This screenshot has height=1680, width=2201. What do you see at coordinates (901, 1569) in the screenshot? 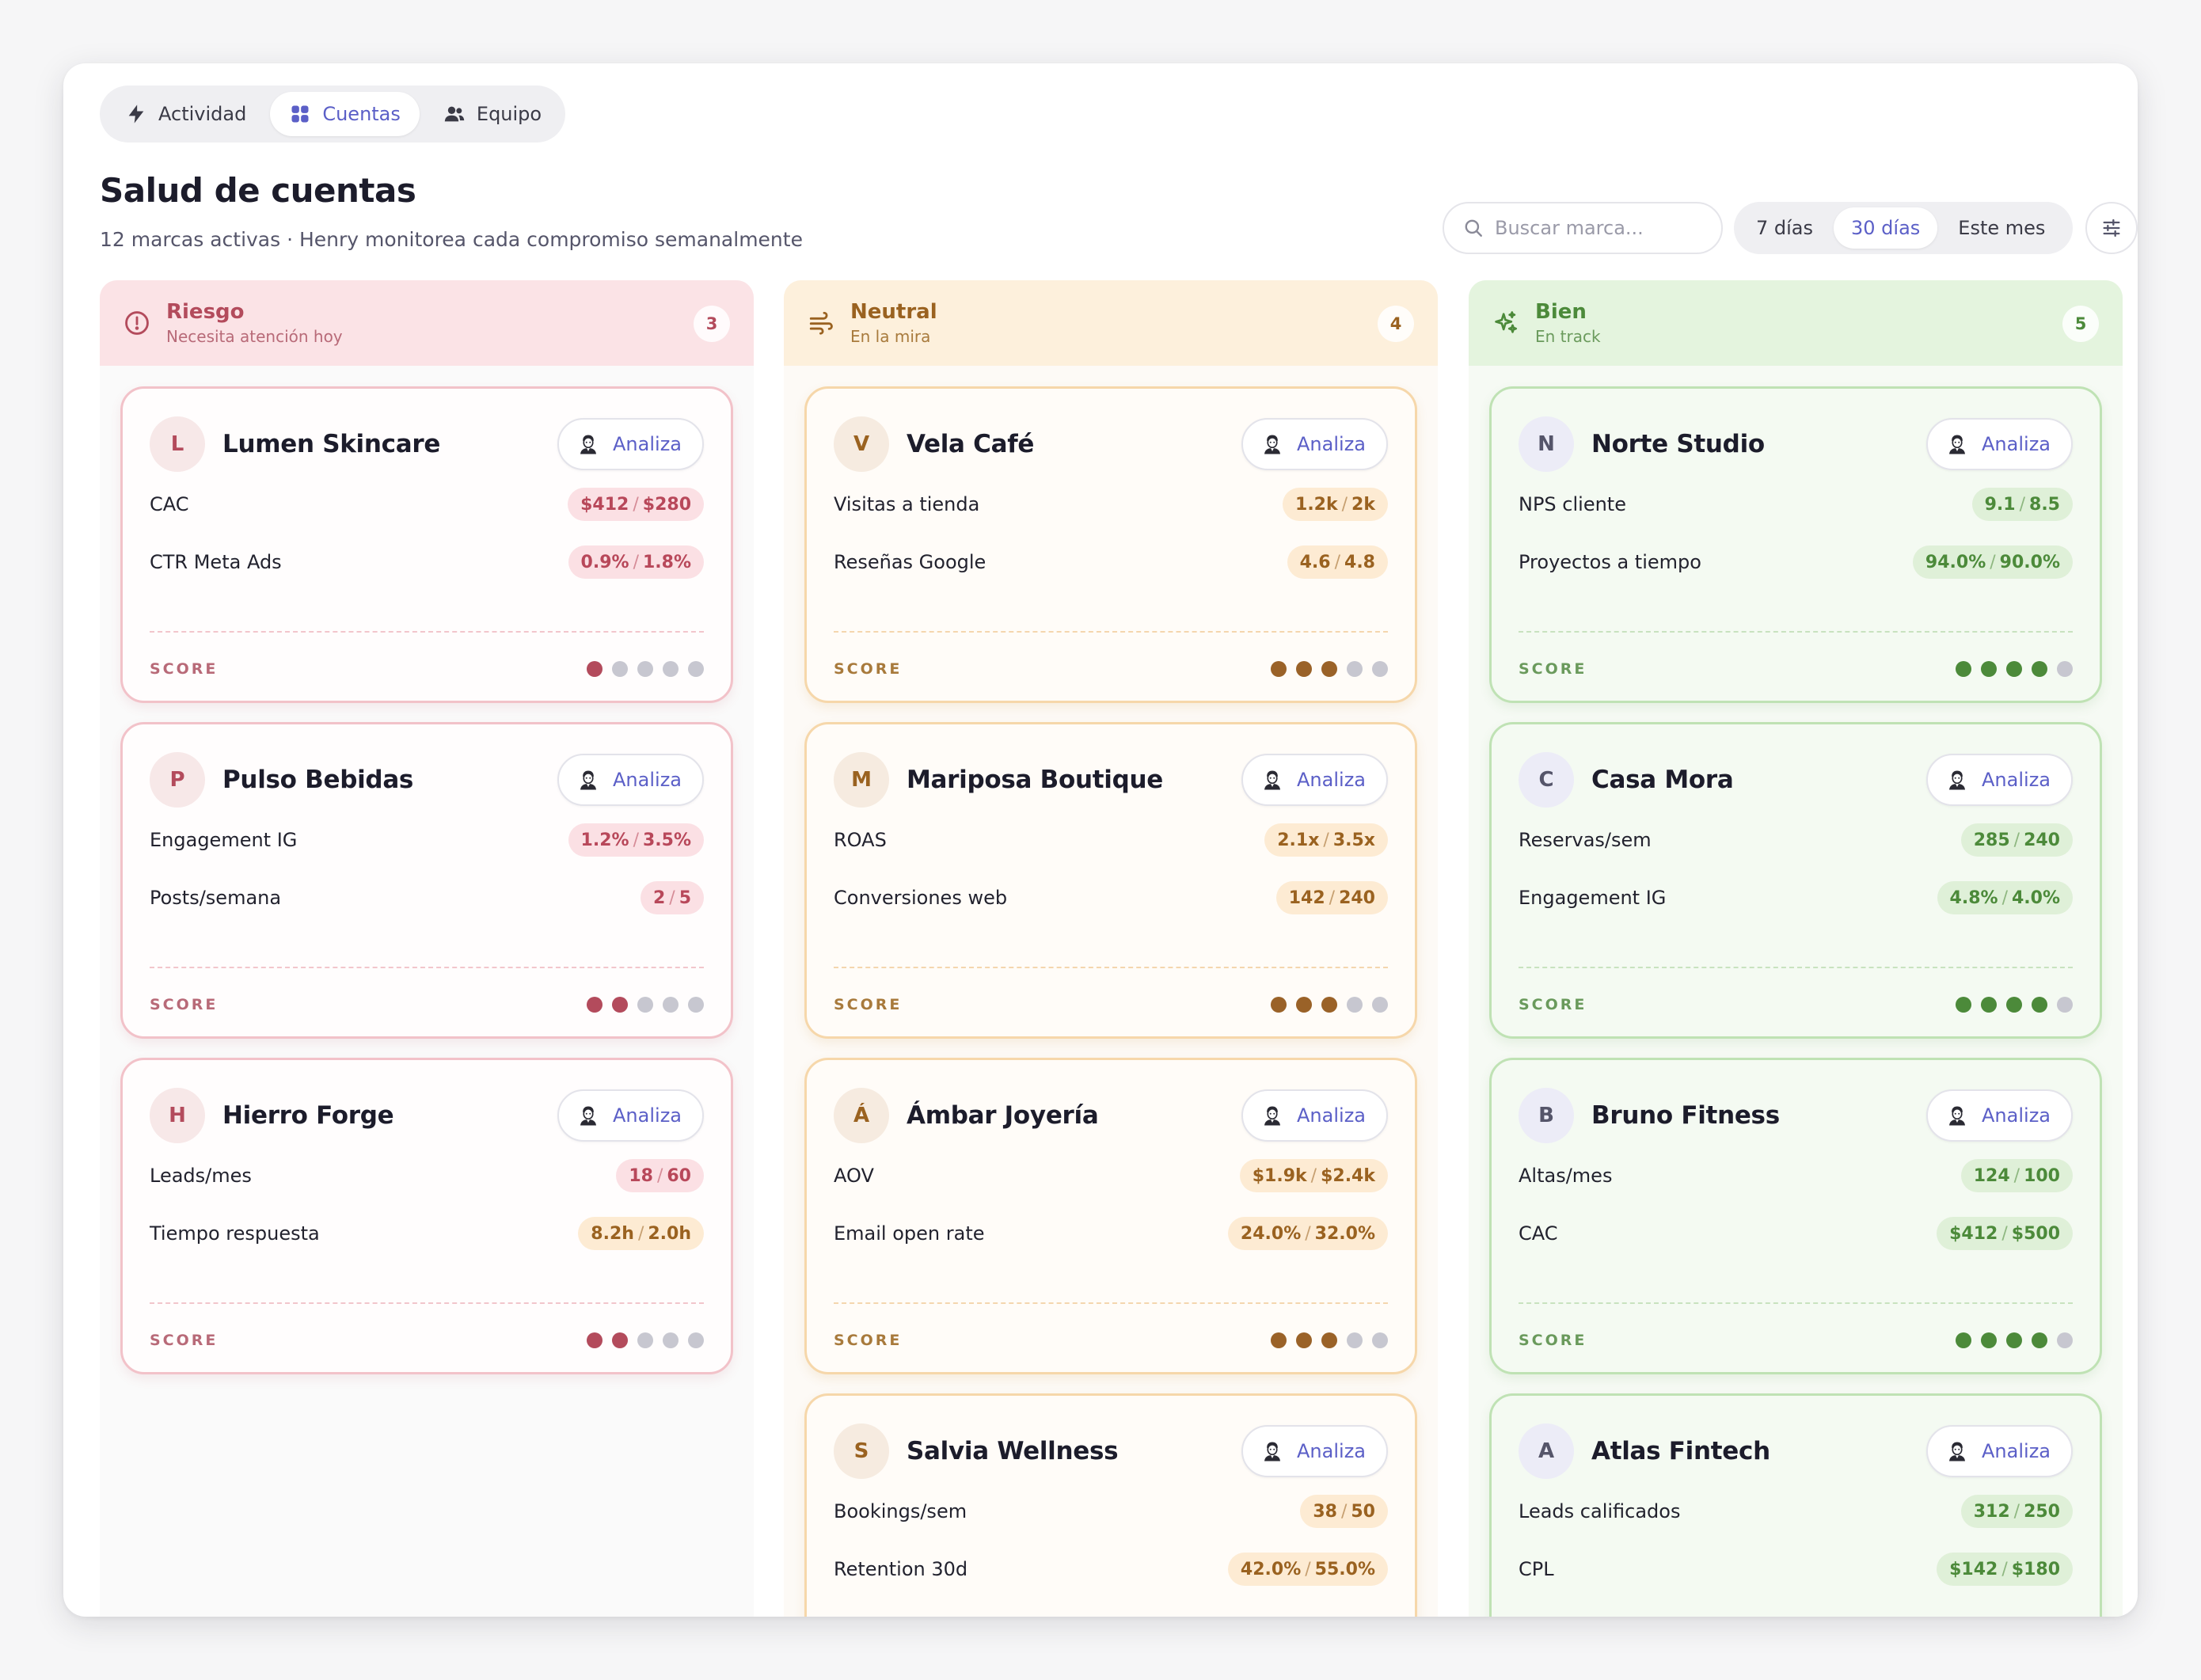
I see `metric-label: Retention 30d` at bounding box center [901, 1569].